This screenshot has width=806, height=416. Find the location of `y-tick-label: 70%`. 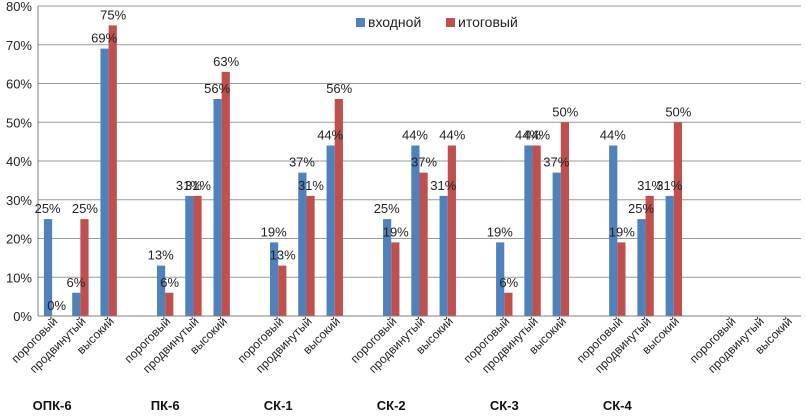

y-tick-label: 70% is located at coordinates (19, 45).